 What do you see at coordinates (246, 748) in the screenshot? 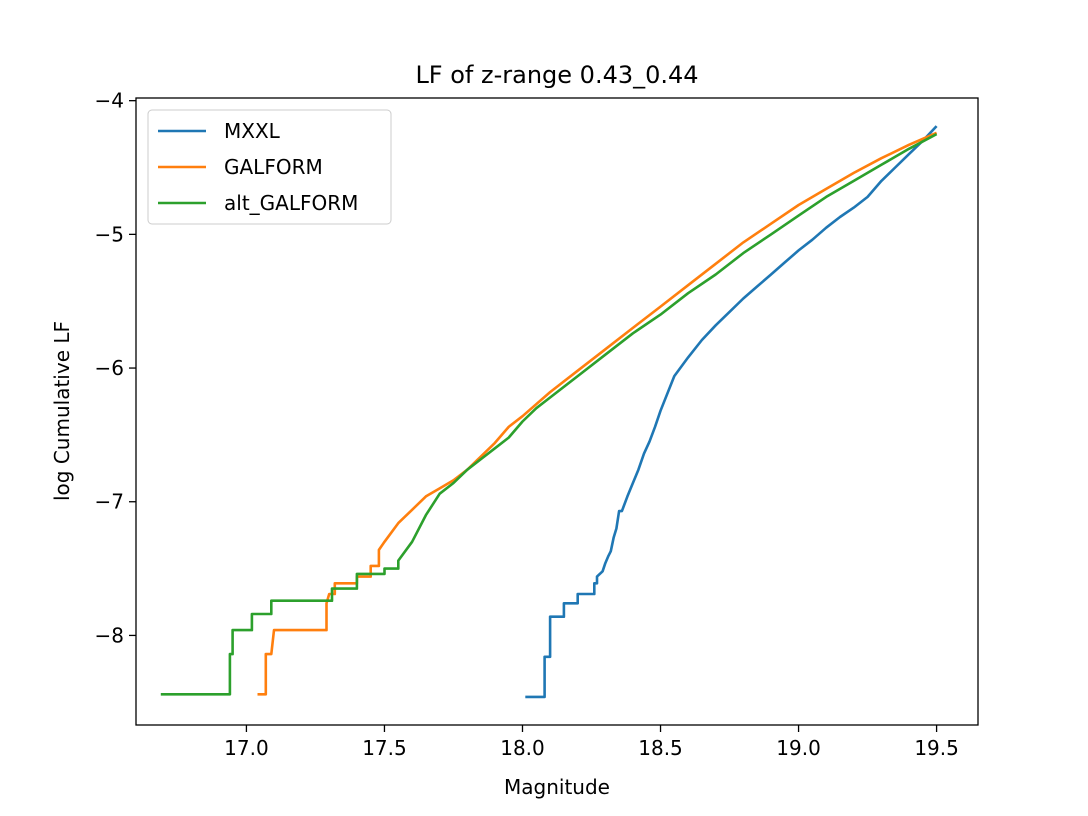
I see `x-tick-label: 17.0` at bounding box center [246, 748].